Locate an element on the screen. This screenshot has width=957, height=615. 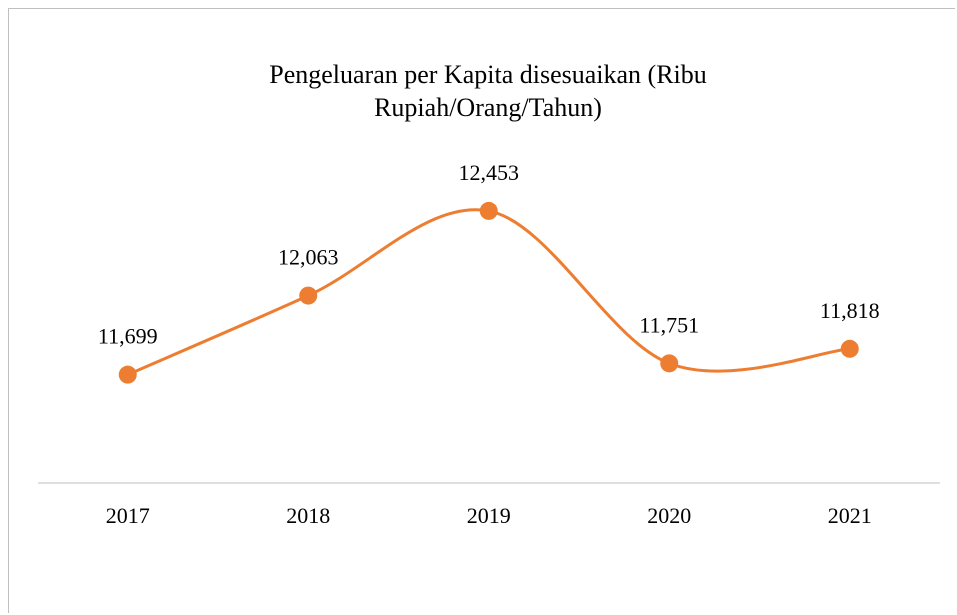
x-tick-label: 2021 is located at coordinates (850, 515).